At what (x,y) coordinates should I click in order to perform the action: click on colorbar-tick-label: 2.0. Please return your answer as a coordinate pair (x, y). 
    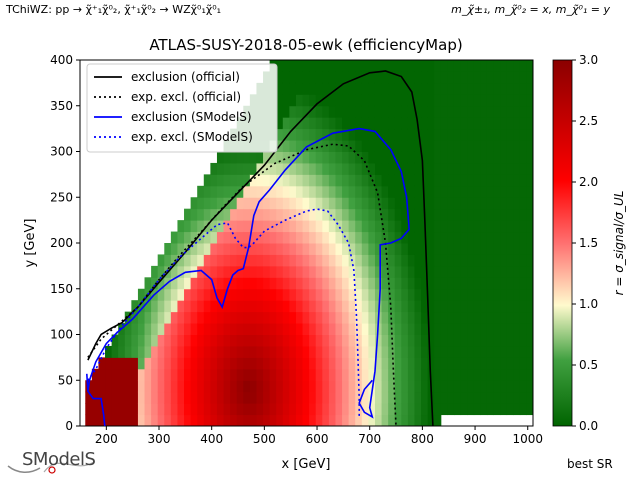
    Looking at the image, I should click on (588, 182).